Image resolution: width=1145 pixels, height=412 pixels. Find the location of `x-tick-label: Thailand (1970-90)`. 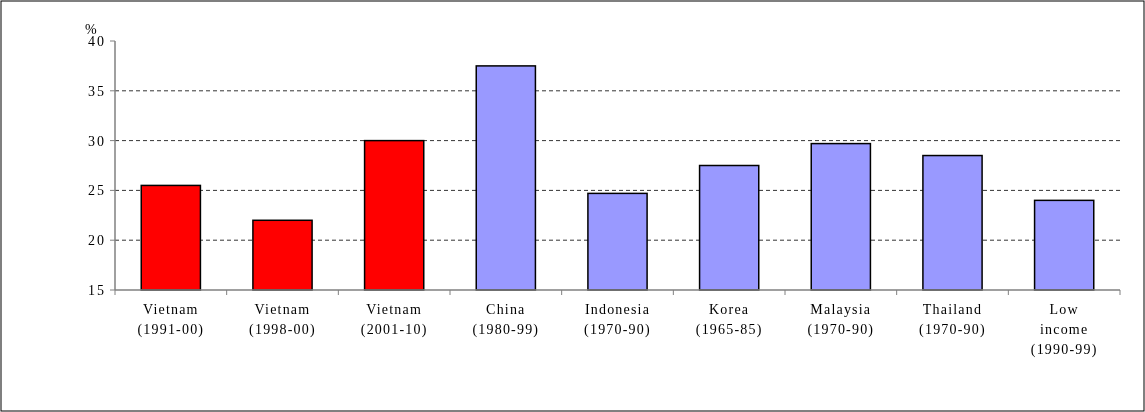

x-tick-label: Thailand (1970-90) is located at coordinates (952, 320).